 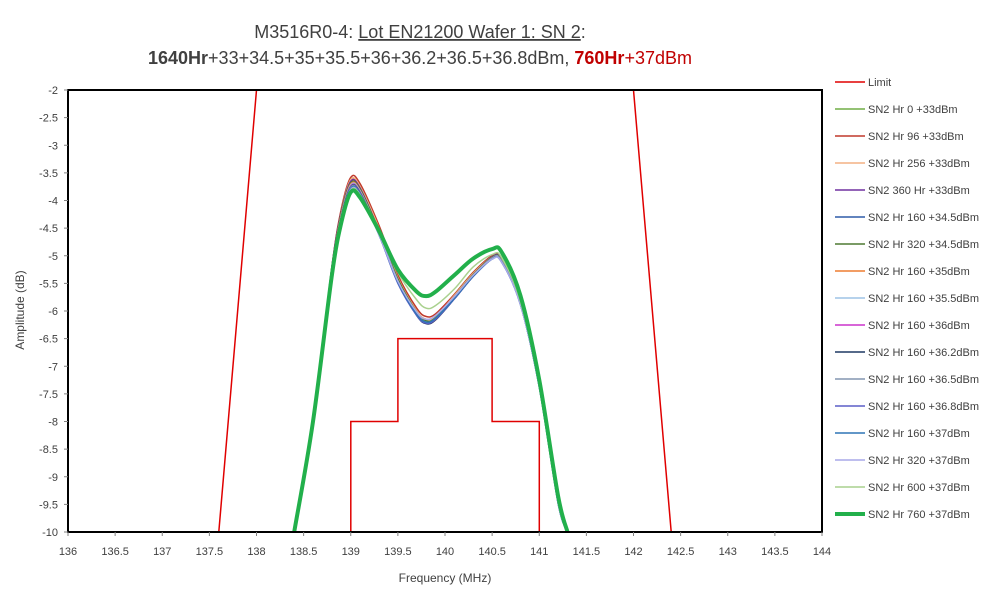 I want to click on legend-label: SN2 Hr 160 +36.5dBm, so click(x=923, y=380).